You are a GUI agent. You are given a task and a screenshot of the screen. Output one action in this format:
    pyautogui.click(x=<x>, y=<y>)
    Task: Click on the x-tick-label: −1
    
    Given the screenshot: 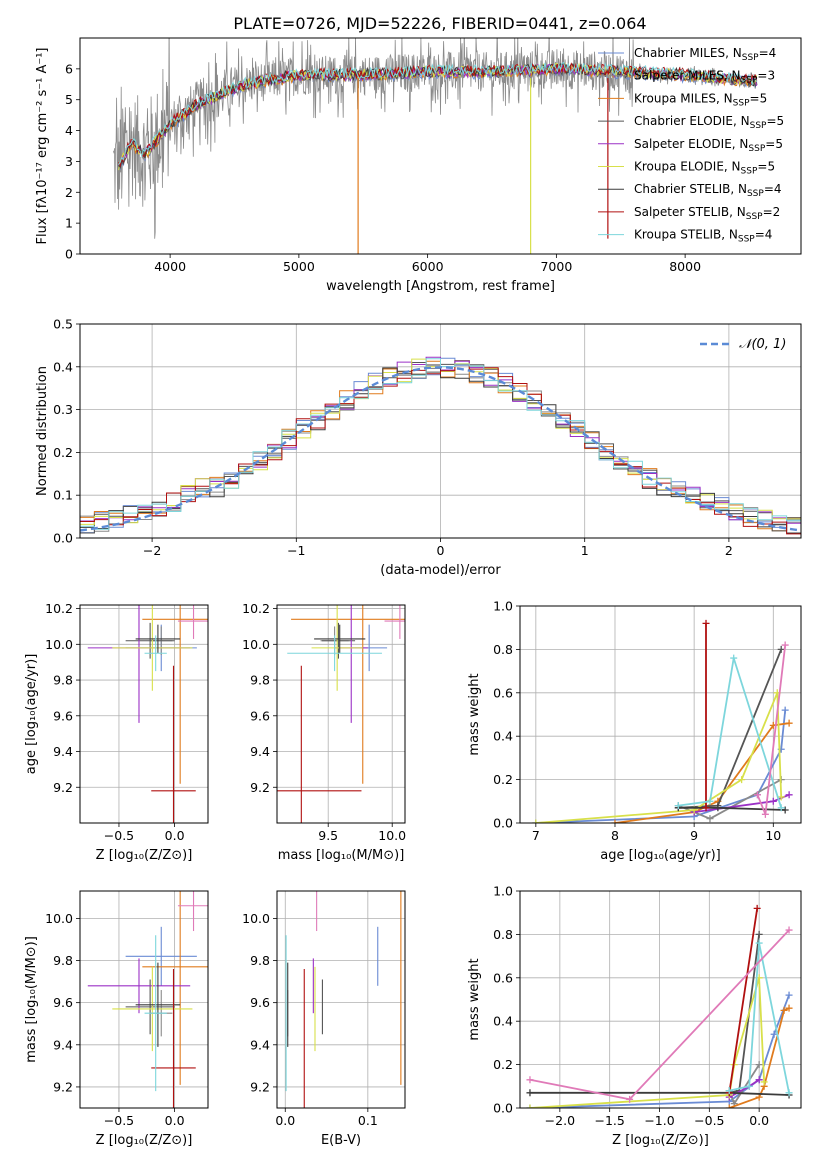 What is the action you would take?
    pyautogui.click(x=296, y=550)
    